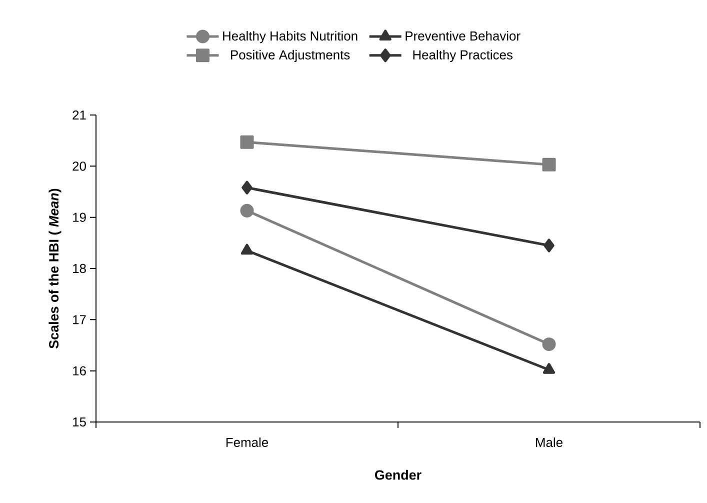  What do you see at coordinates (79, 115) in the screenshot?
I see `y-tick-label: 21` at bounding box center [79, 115].